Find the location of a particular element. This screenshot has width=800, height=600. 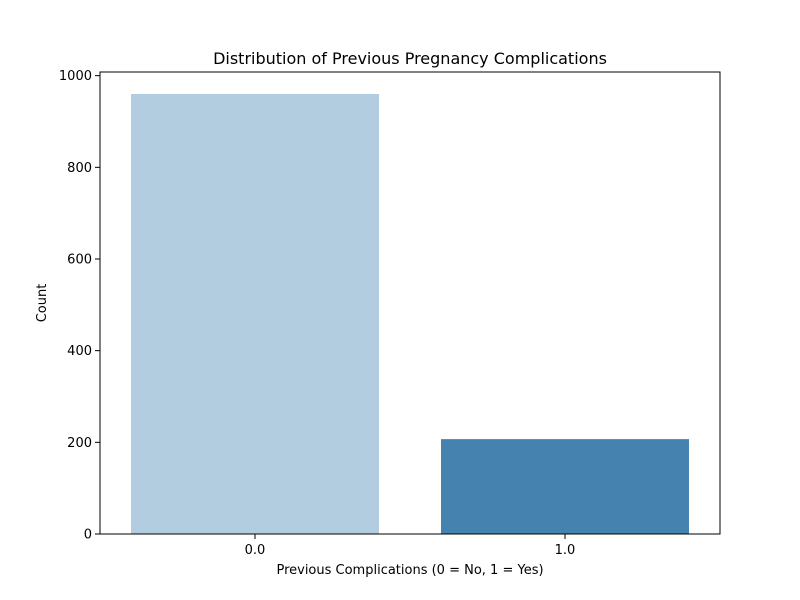

y-tick-label-1: 200 is located at coordinates (79, 443).